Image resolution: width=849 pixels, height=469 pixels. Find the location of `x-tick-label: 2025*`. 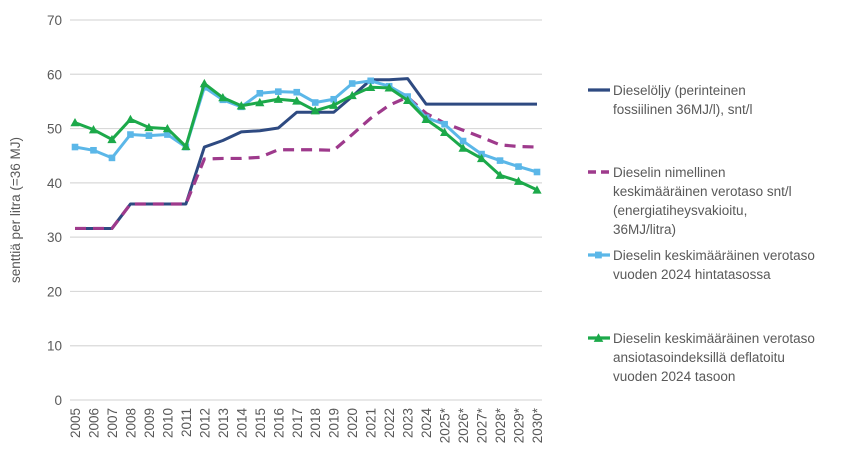

x-tick-label: 2025* is located at coordinates (445, 425).